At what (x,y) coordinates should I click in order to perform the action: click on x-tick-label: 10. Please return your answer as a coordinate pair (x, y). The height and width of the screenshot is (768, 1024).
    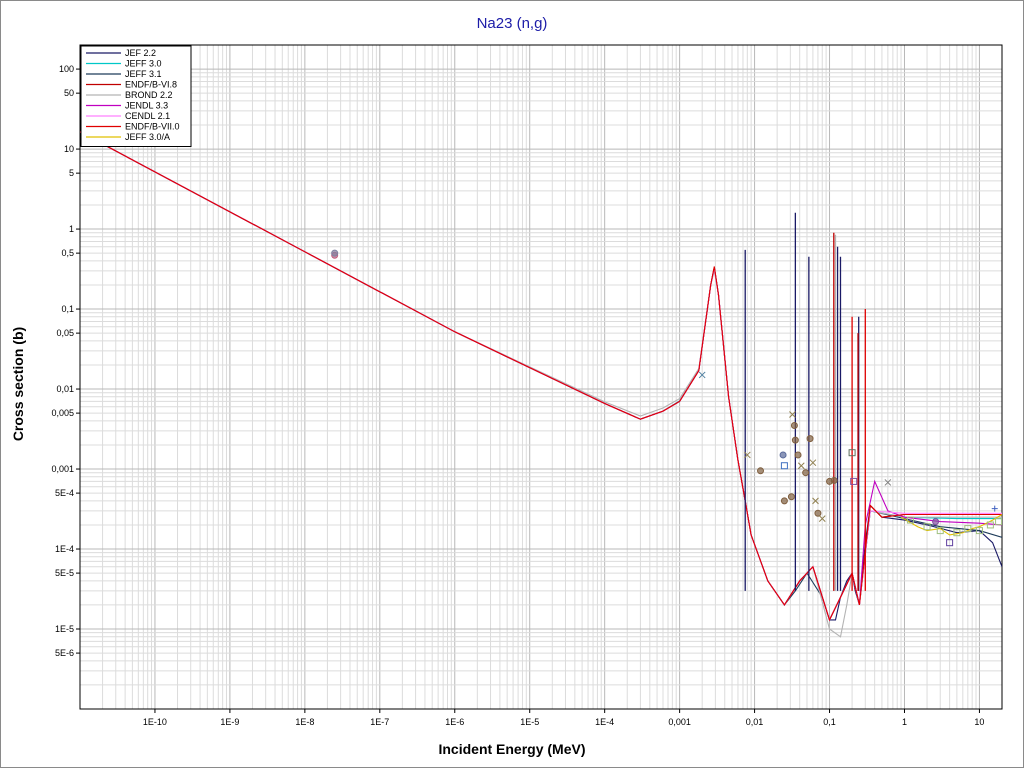
    Looking at the image, I should click on (979, 722).